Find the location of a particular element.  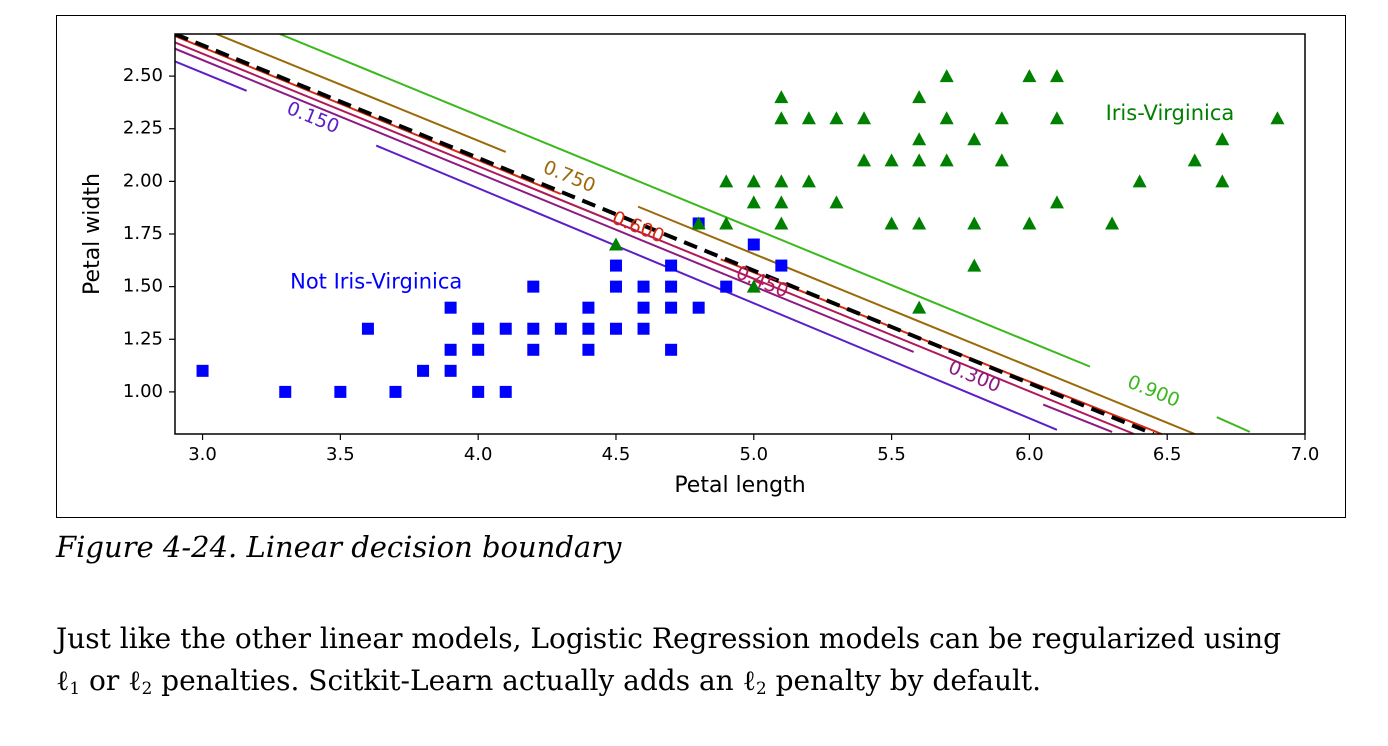

x-tick-label: 6.5 is located at coordinates (1167, 454).